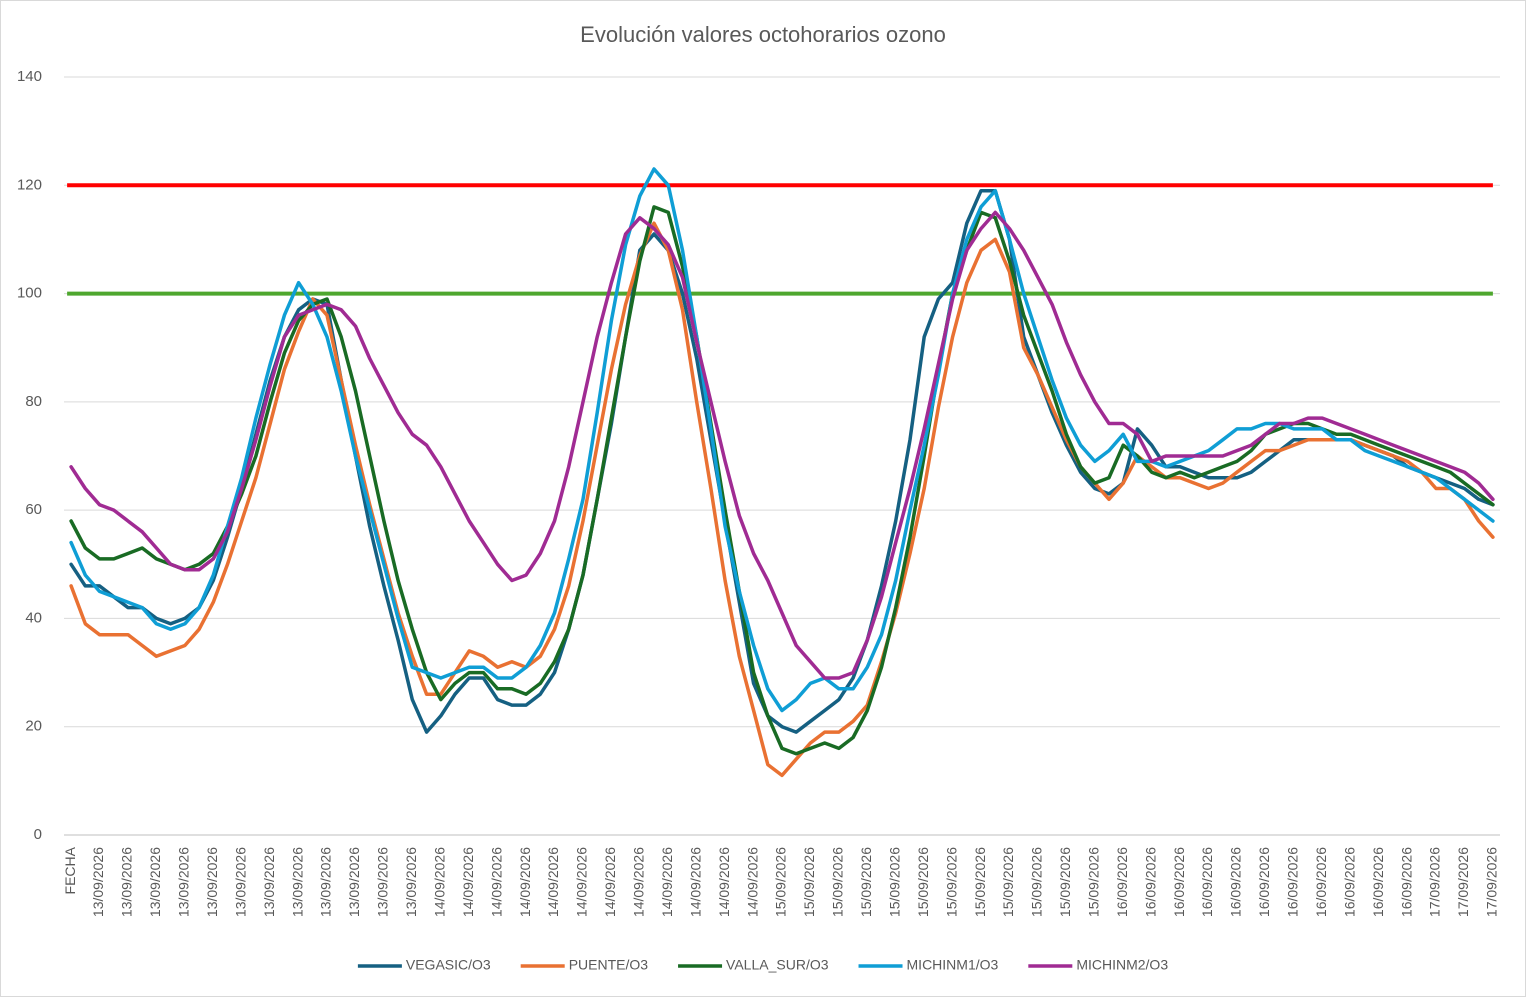 The width and height of the screenshot is (1526, 997). I want to click on legend-label: VEGASIC/O3, so click(448, 965).